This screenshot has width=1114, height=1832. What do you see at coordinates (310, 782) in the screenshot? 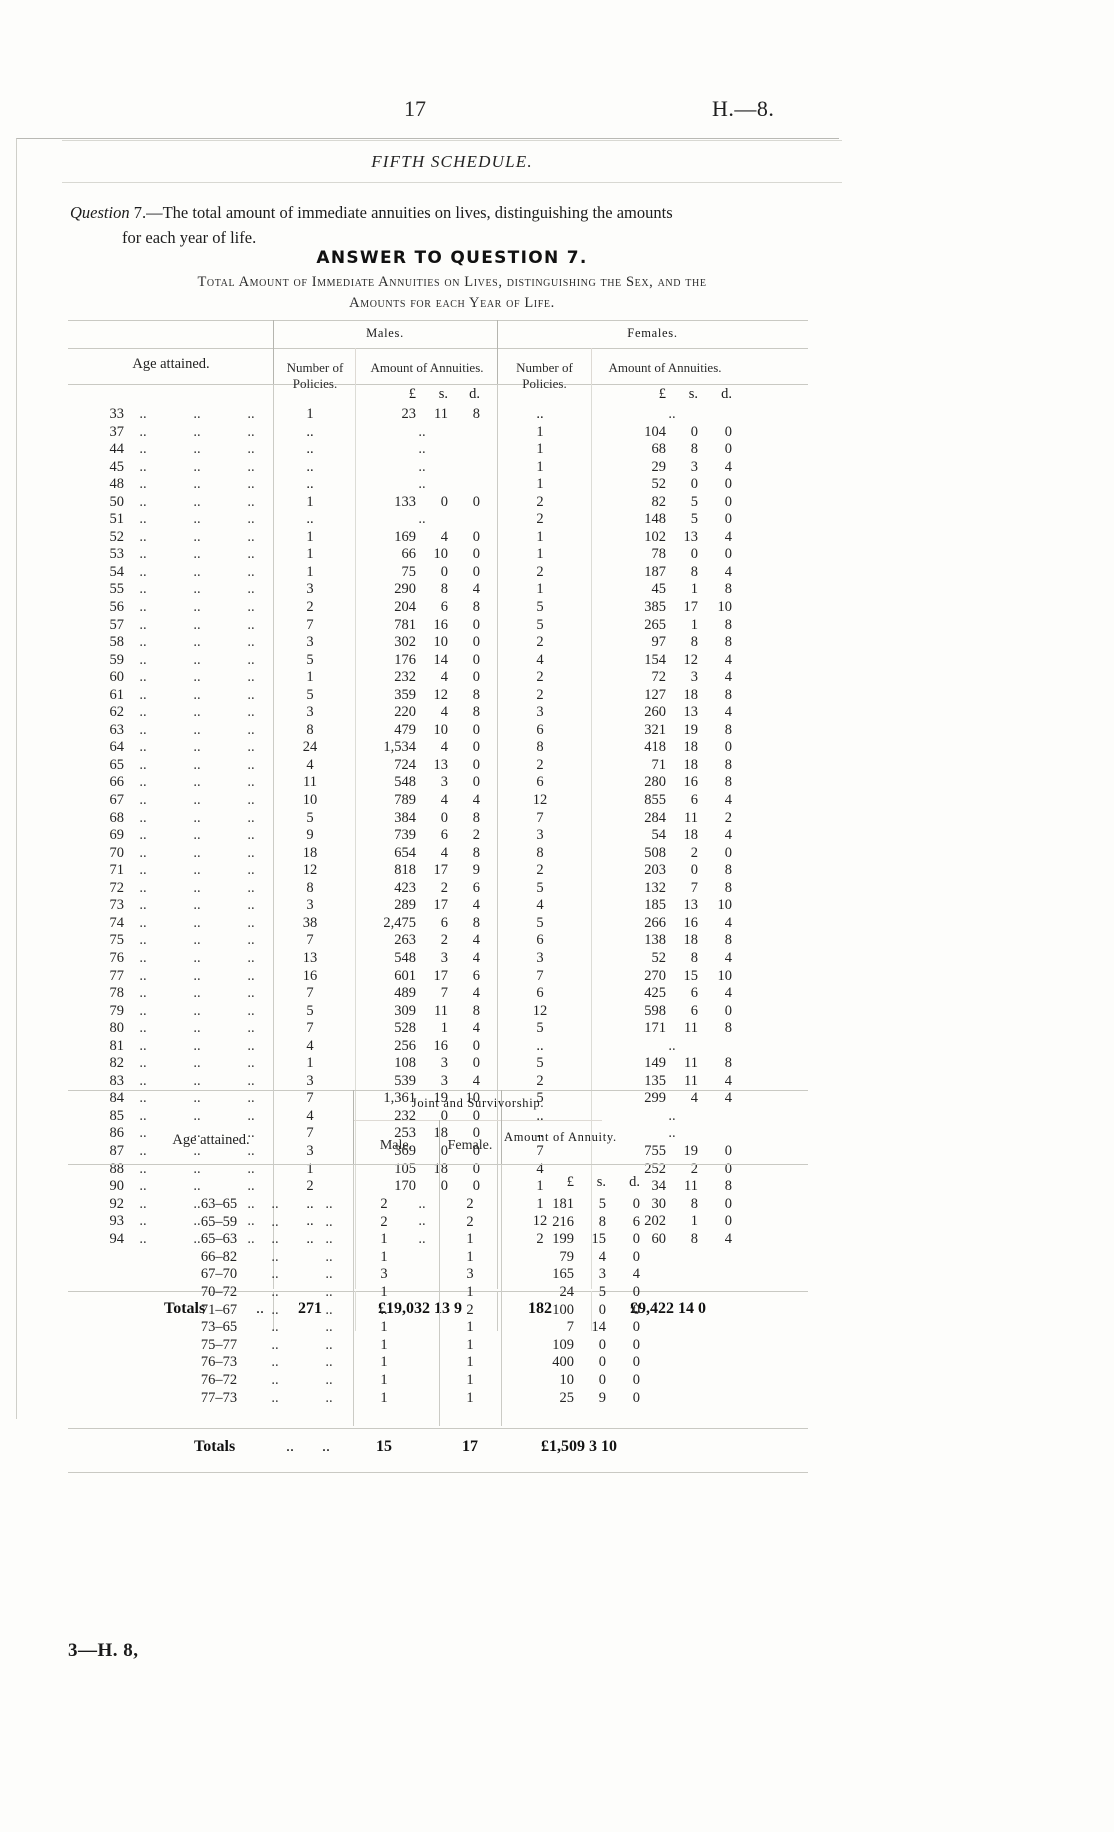
I see `table1-cell-male-policies: 11` at bounding box center [310, 782].